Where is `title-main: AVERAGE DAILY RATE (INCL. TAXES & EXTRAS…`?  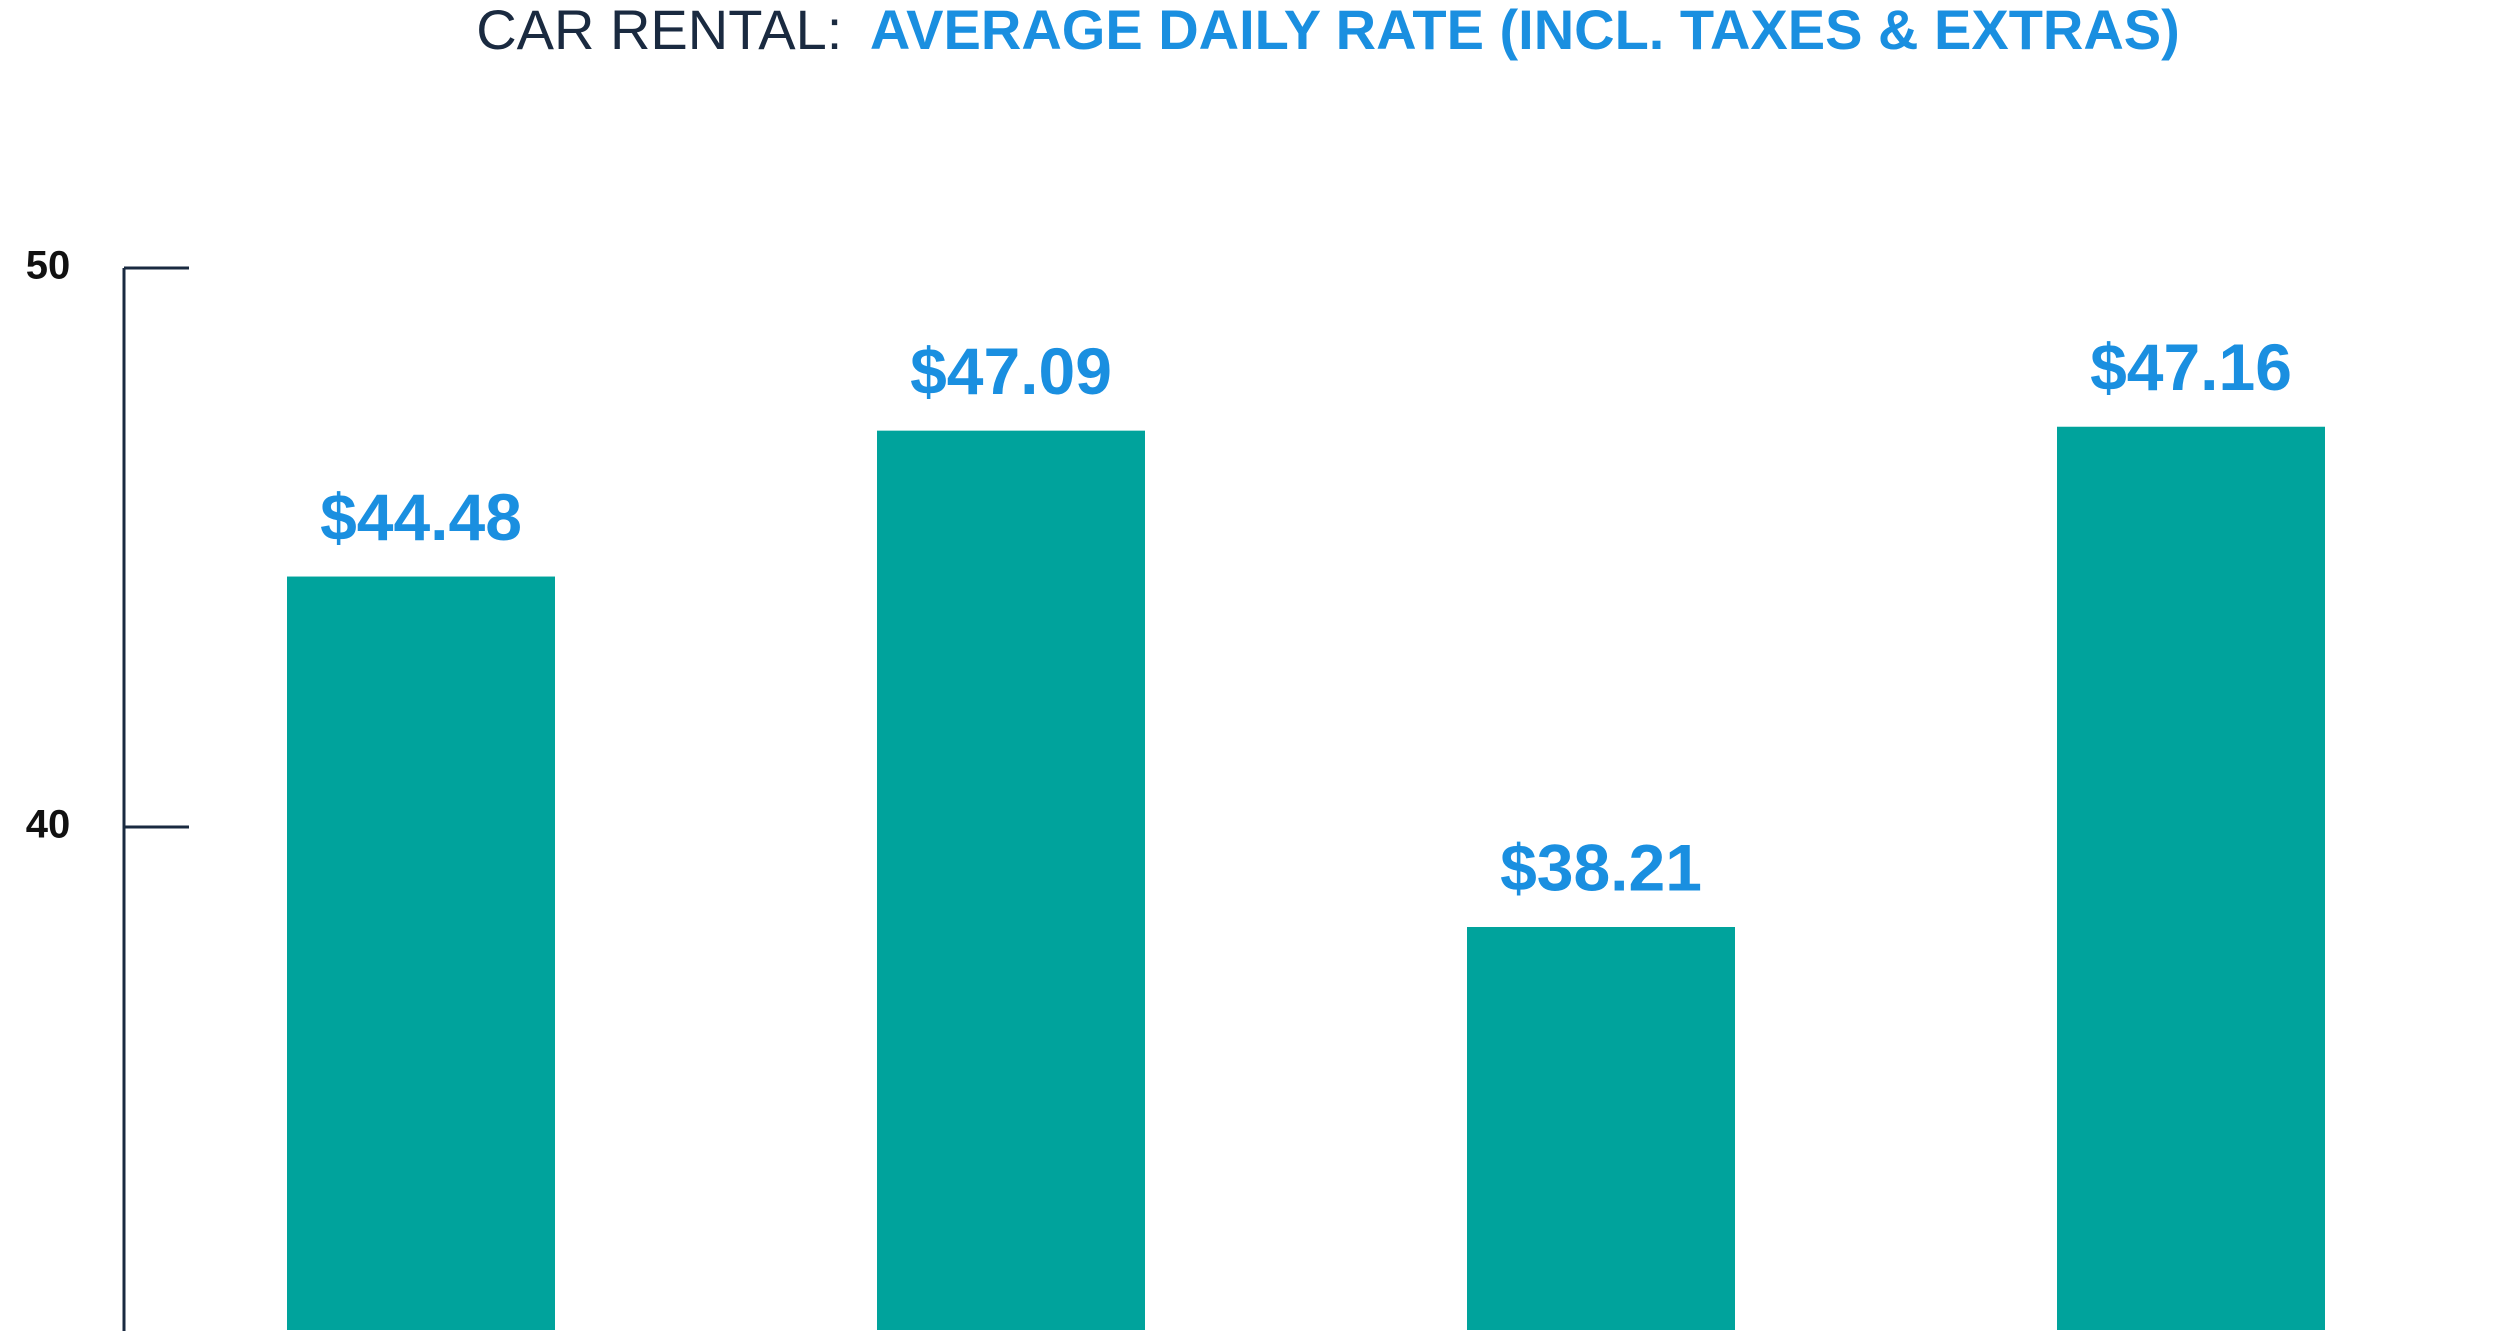
title-main: AVERAGE DAILY RATE (INCL. TAXES & EXTRAS… is located at coordinates (1525, 30).